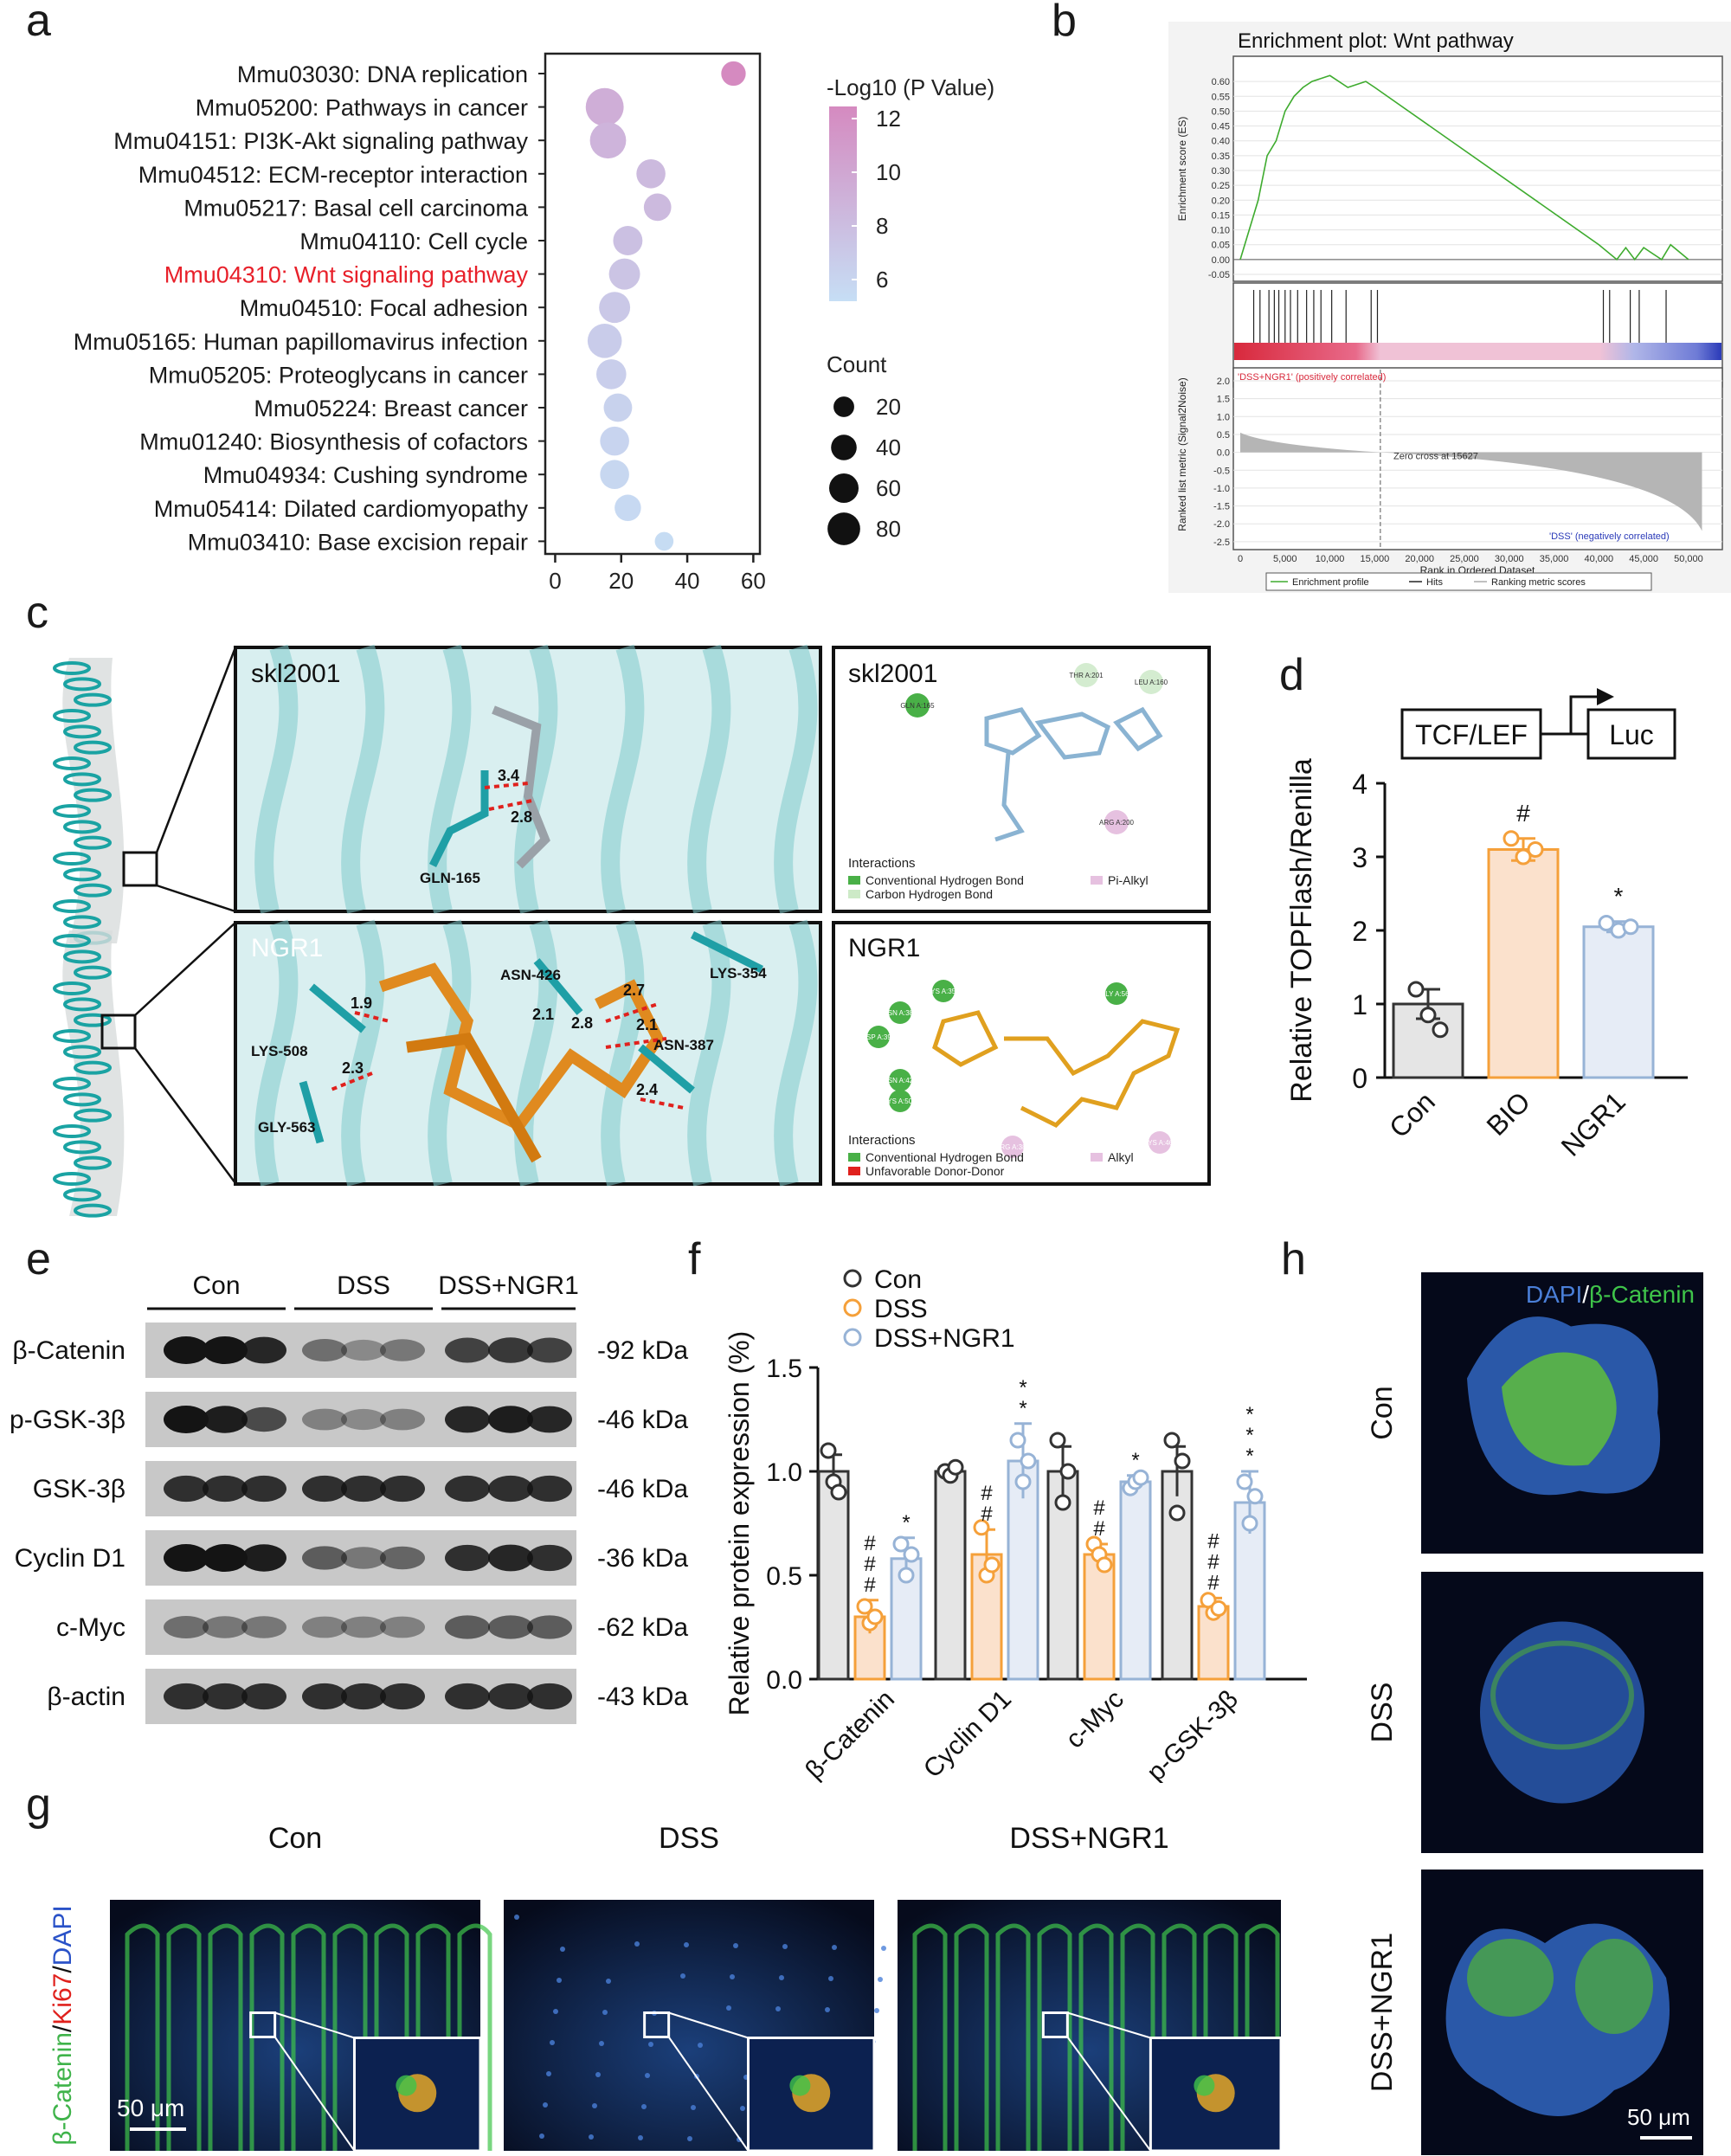 Image resolution: width=1731 pixels, height=2156 pixels. I want to click on bar, so click(1099, 1617).